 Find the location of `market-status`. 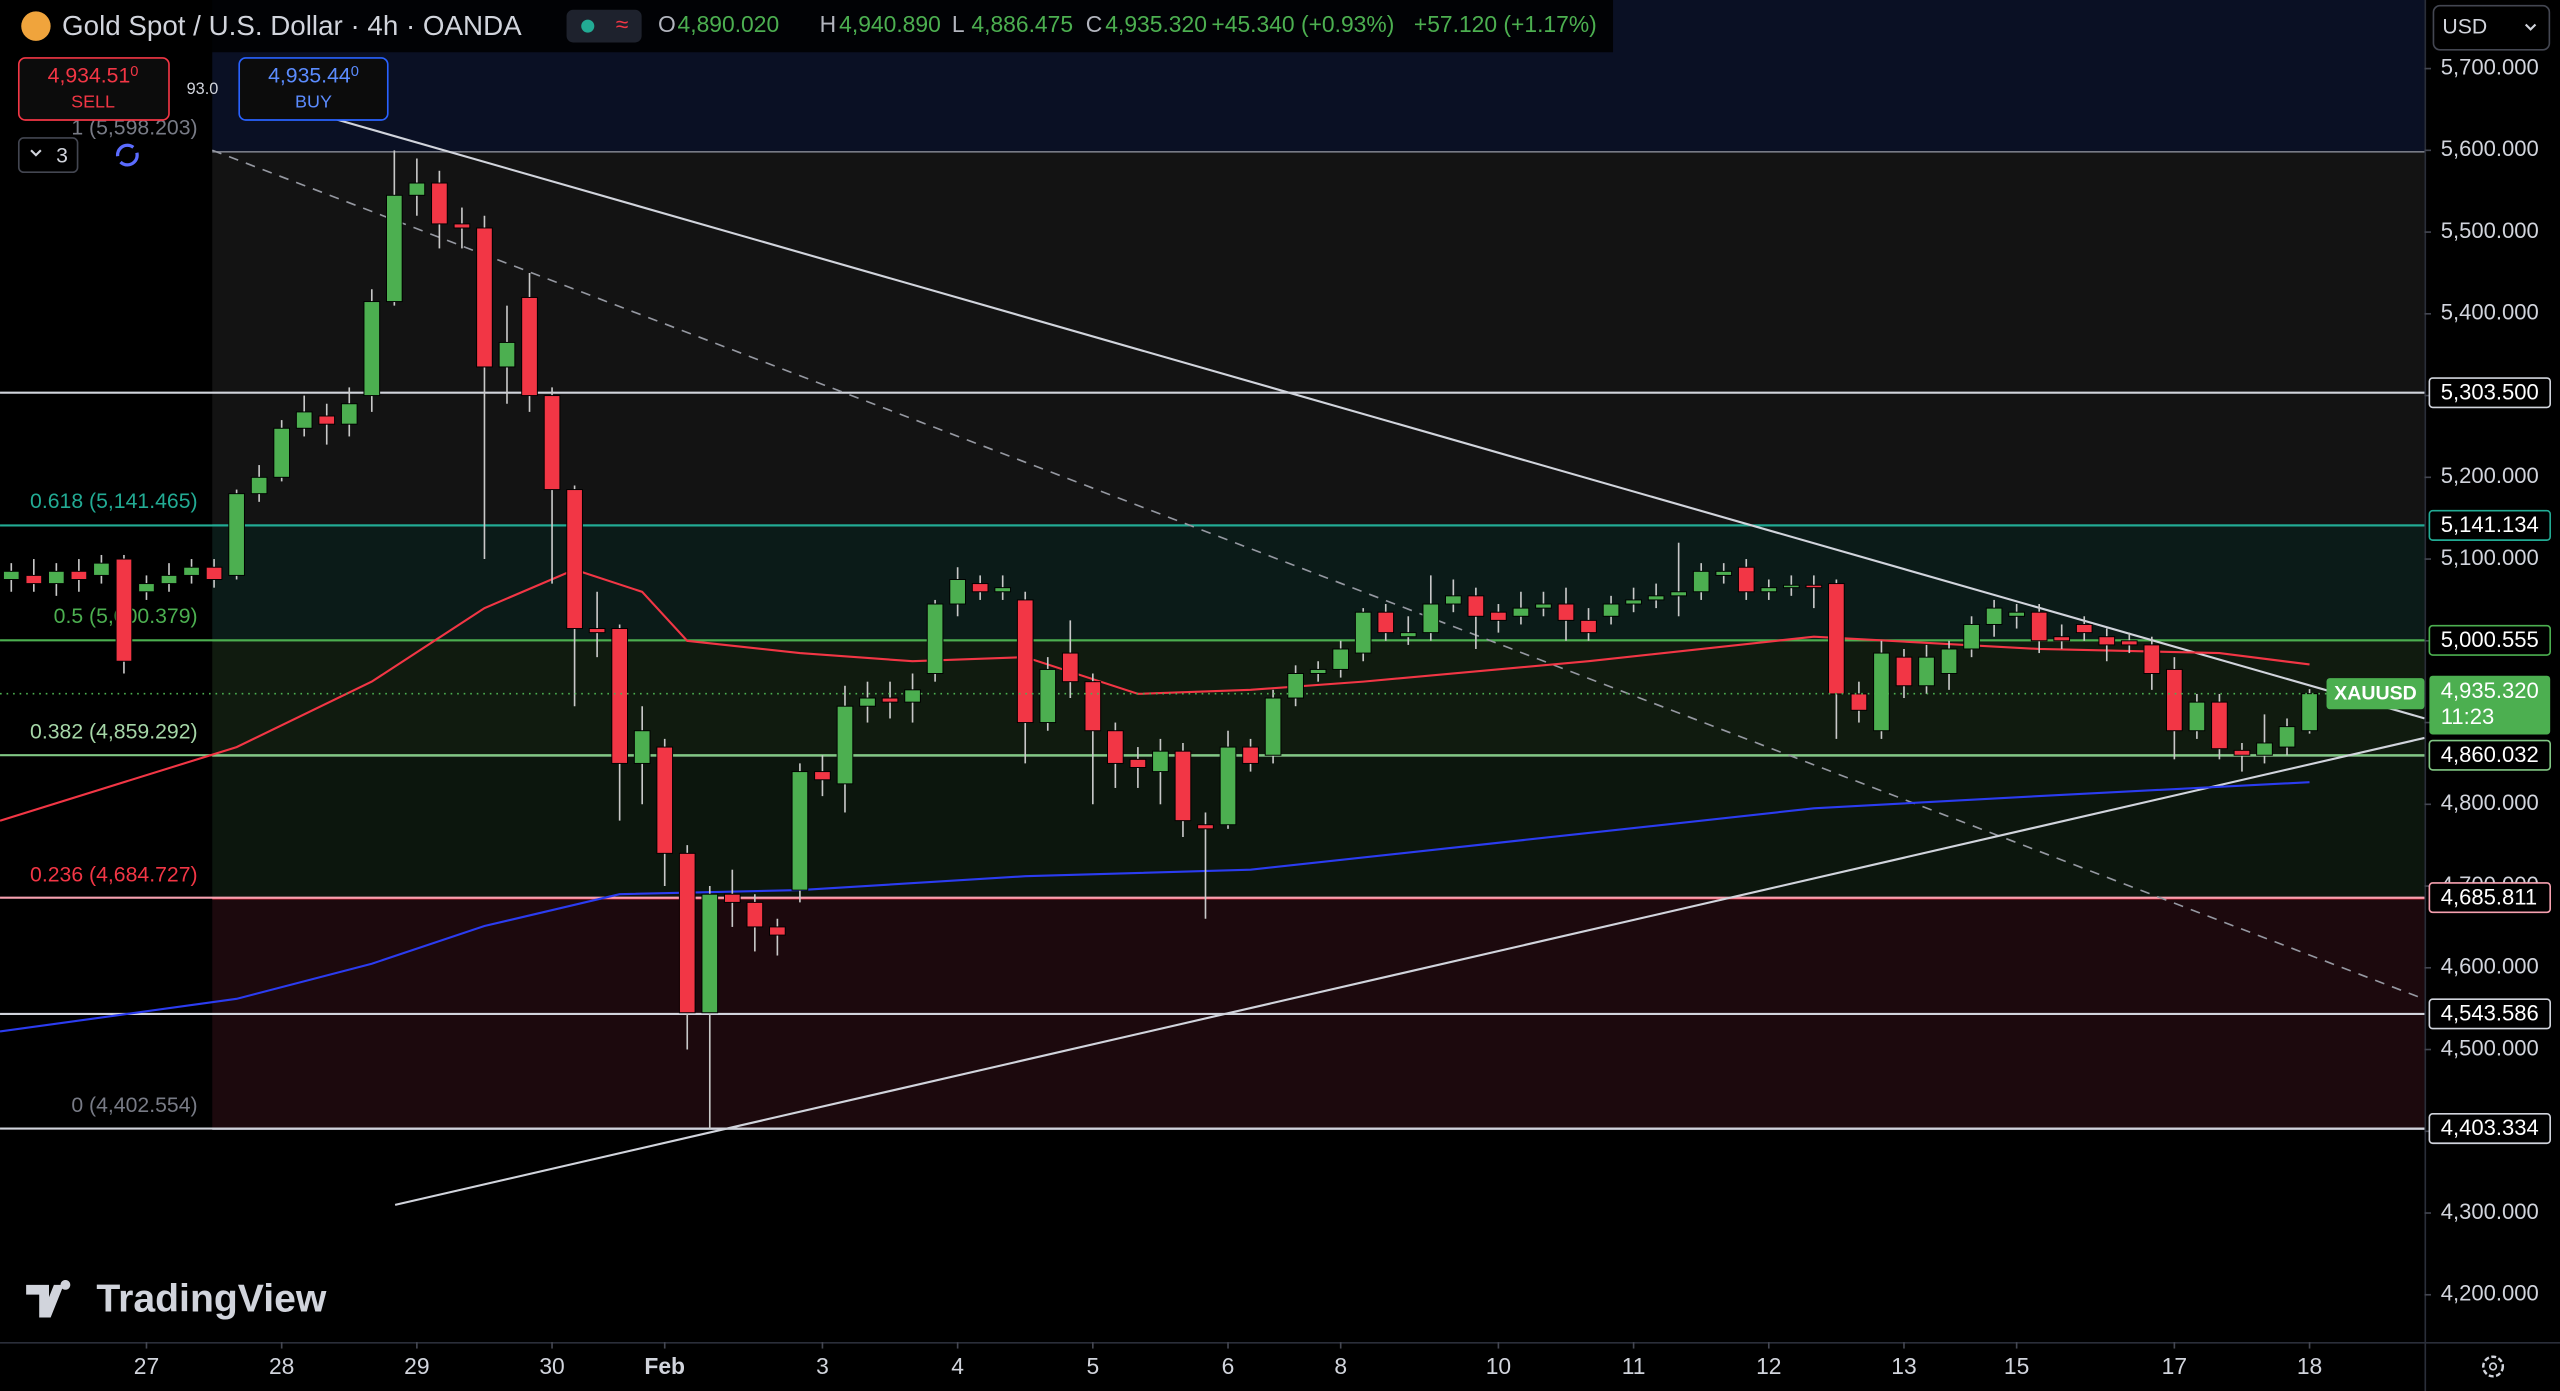

market-status is located at coordinates (588, 26).